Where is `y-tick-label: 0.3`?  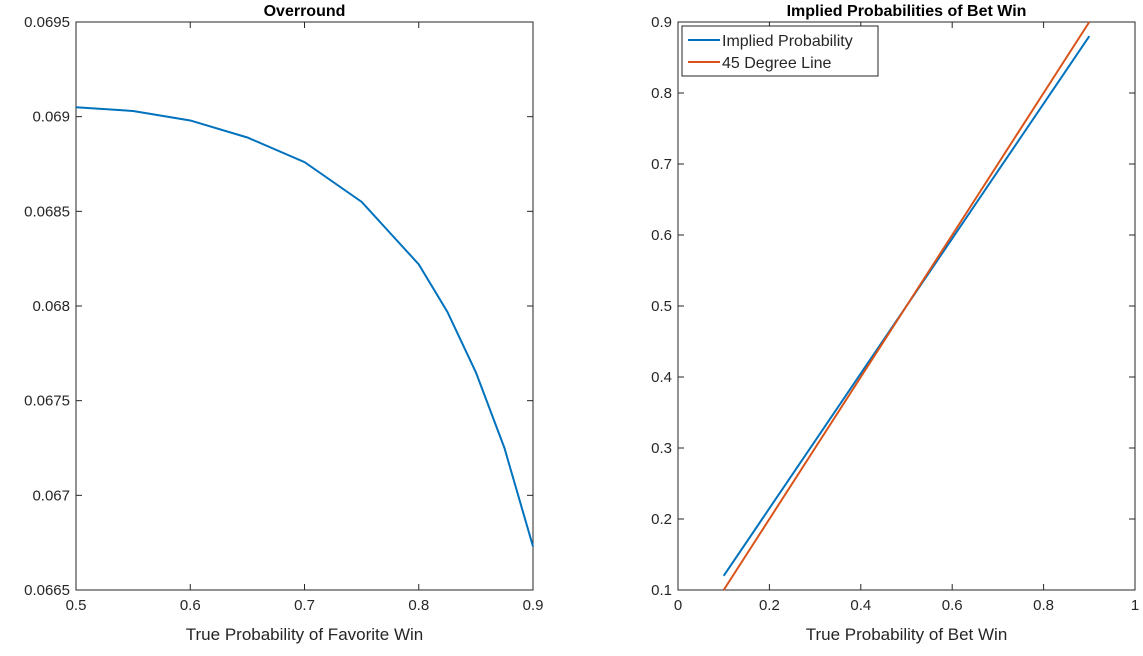
y-tick-label: 0.3 is located at coordinates (661, 448).